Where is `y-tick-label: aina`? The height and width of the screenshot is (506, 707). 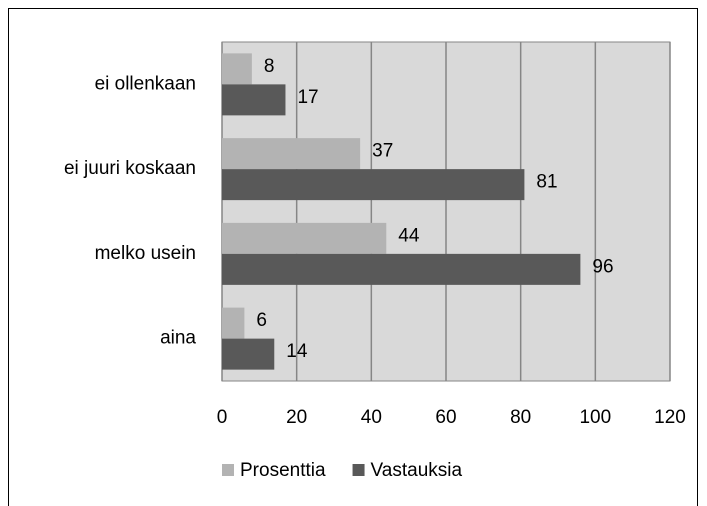 y-tick-label: aina is located at coordinates (178, 338).